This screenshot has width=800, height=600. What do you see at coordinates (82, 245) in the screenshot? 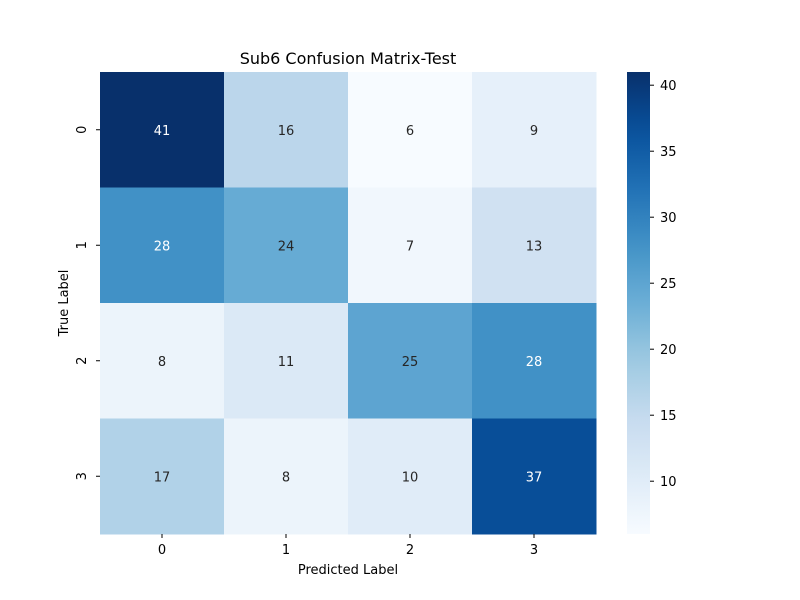
I see `y-tick-label: 1` at bounding box center [82, 245].